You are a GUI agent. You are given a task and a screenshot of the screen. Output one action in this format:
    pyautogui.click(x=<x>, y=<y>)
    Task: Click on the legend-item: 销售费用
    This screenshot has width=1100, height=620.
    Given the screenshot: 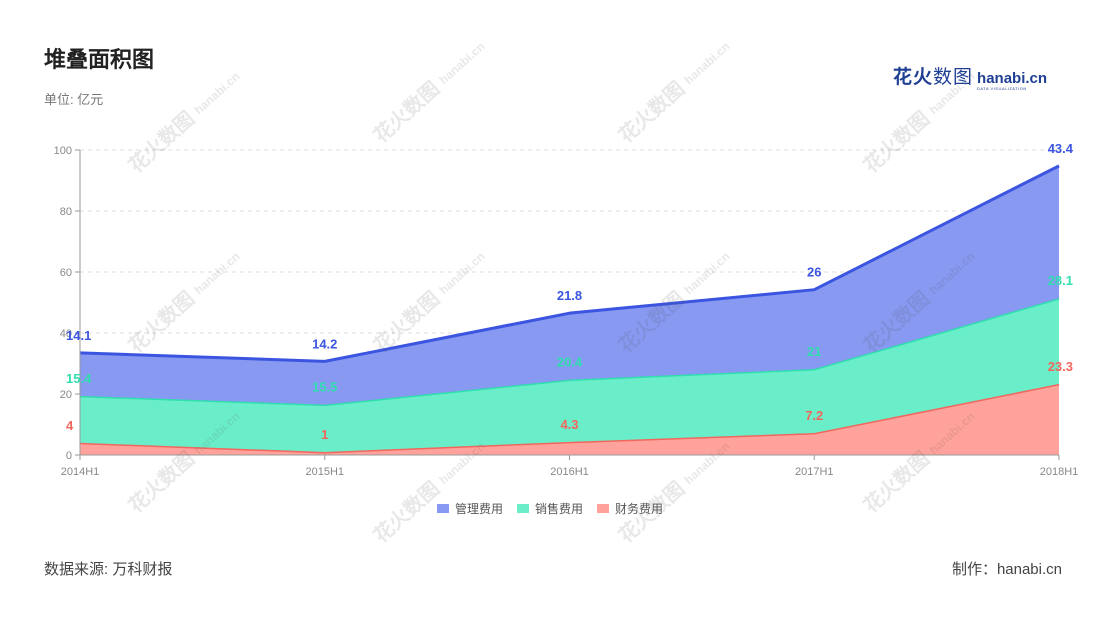 What is the action you would take?
    pyautogui.click(x=549, y=508)
    